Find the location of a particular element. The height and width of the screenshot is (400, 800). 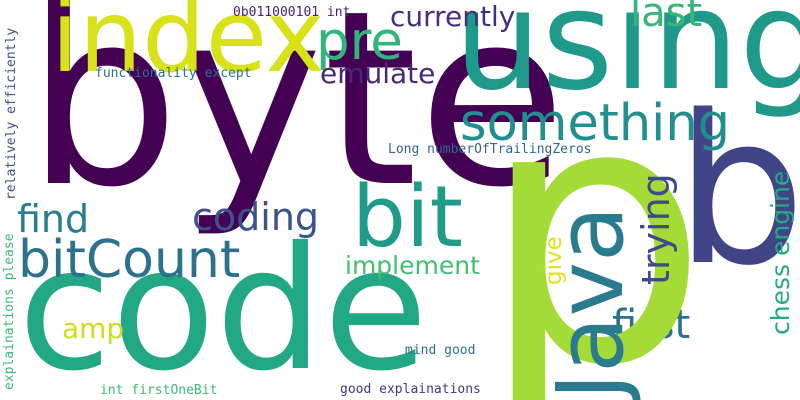

word-emulate: emulate is located at coordinates (378, 73).